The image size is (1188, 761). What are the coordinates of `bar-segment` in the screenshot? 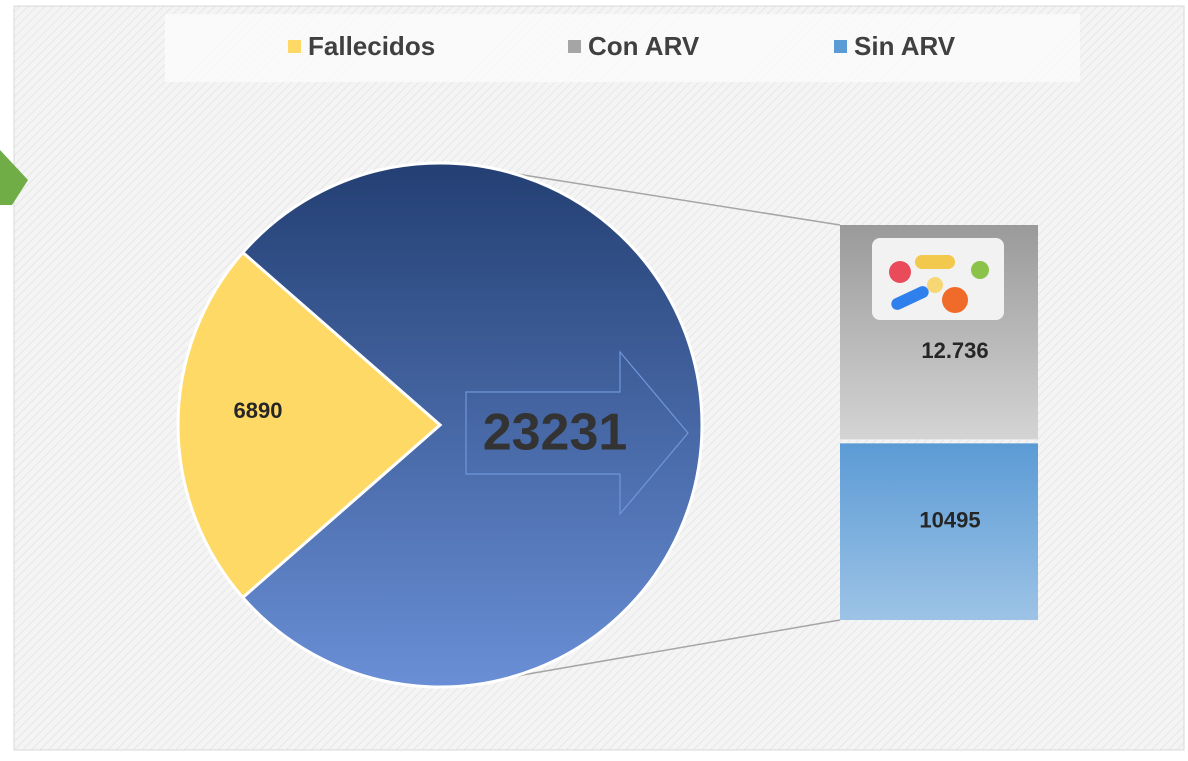 It's located at (939, 531).